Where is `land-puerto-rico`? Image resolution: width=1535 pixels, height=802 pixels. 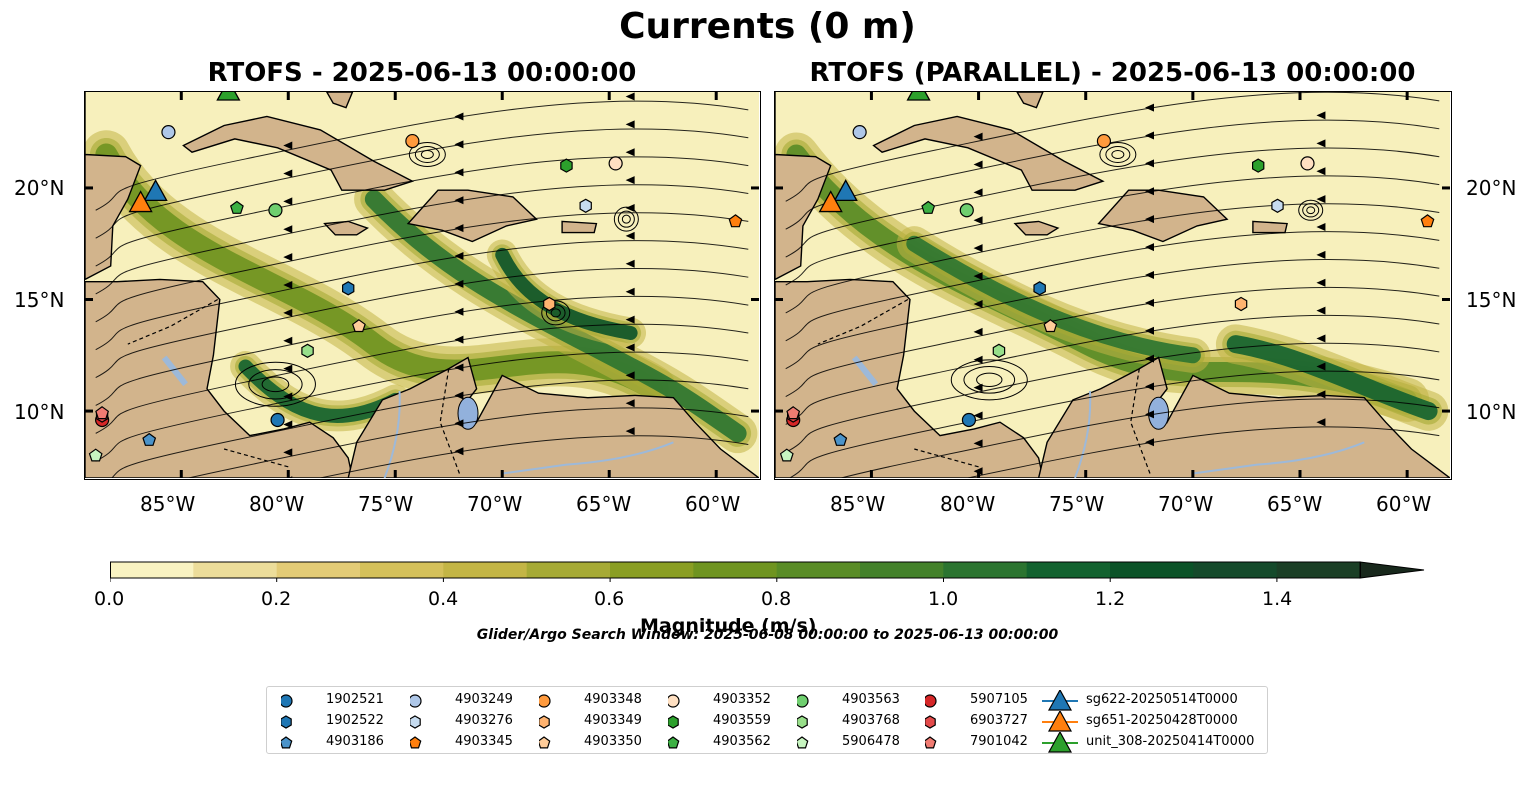
land-puerto-rico is located at coordinates (579, 227).